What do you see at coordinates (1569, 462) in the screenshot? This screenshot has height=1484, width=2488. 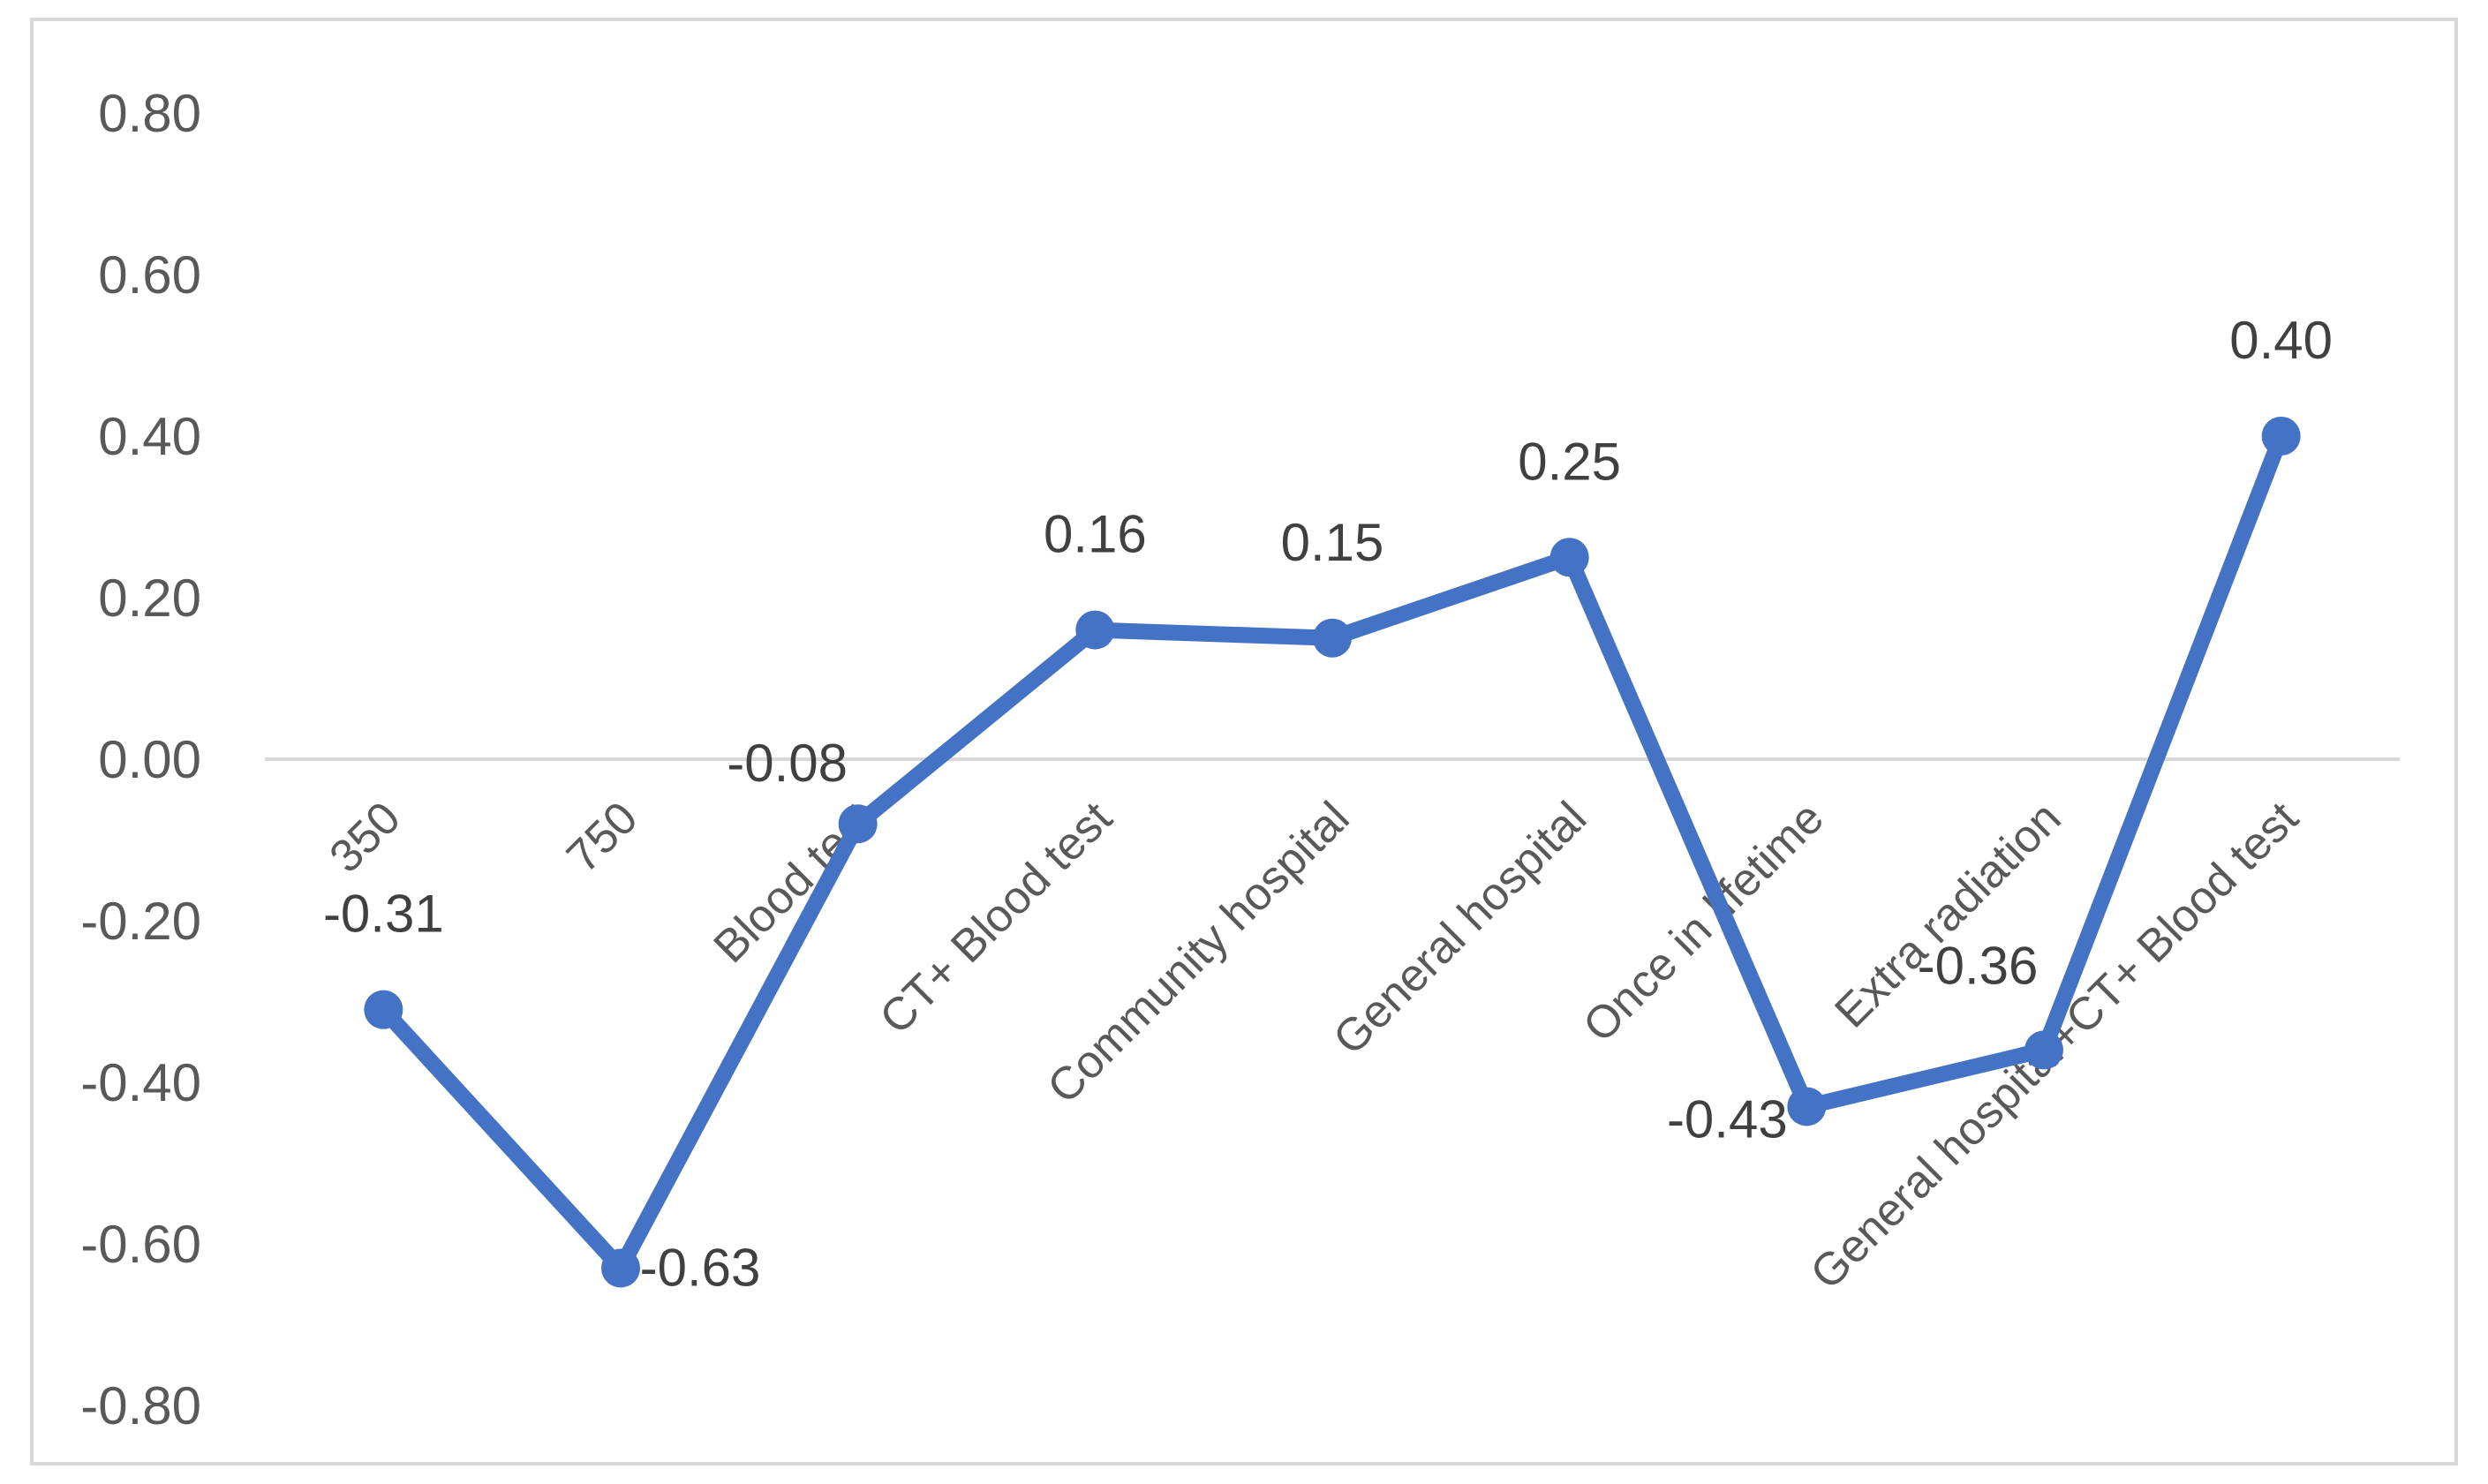 I see `data-label: 0.25` at bounding box center [1569, 462].